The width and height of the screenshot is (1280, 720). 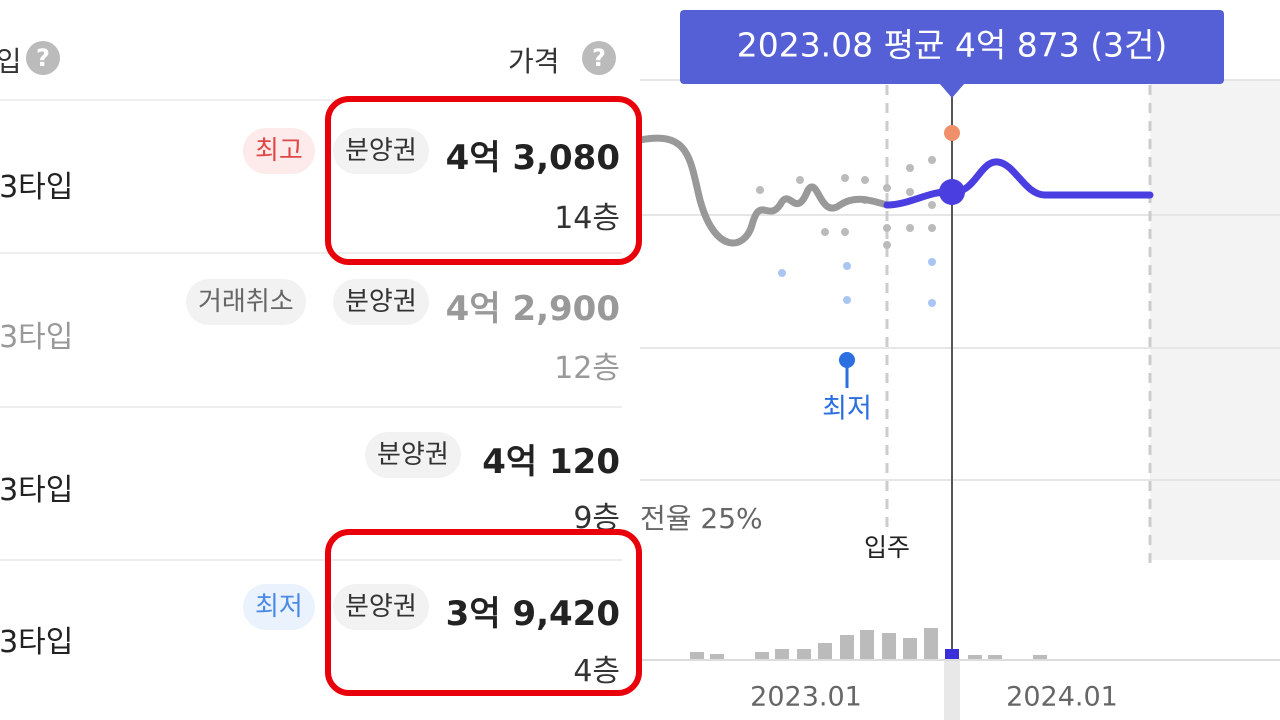 What do you see at coordinates (952, 91) in the screenshot?
I see `tooltip-pointer` at bounding box center [952, 91].